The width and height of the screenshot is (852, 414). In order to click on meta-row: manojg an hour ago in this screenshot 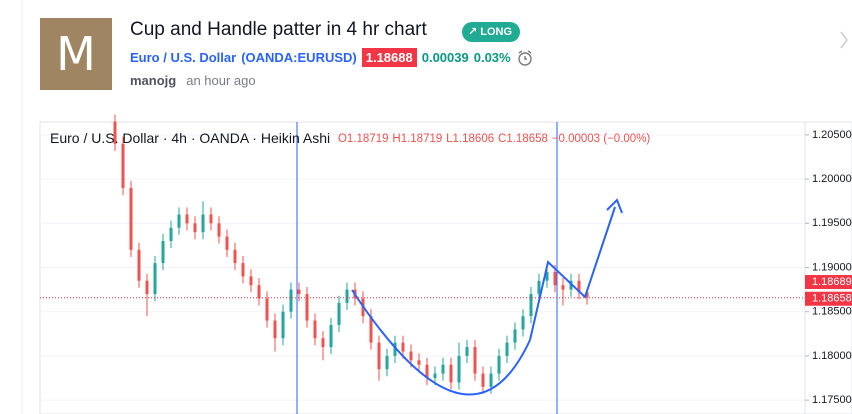, I will do `click(193, 80)`.